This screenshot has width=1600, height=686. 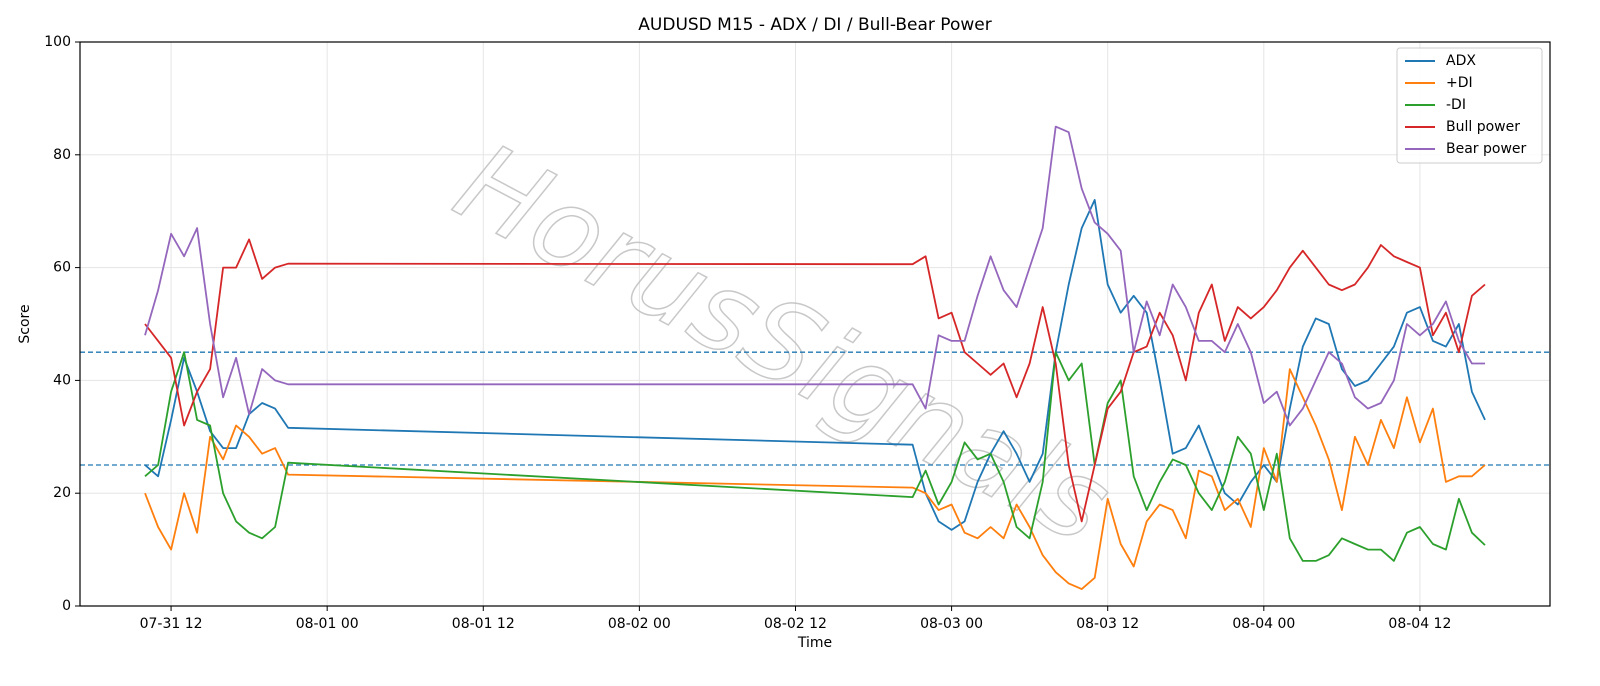 What do you see at coordinates (1459, 83) in the screenshot?
I see `legend-label: +DI` at bounding box center [1459, 83].